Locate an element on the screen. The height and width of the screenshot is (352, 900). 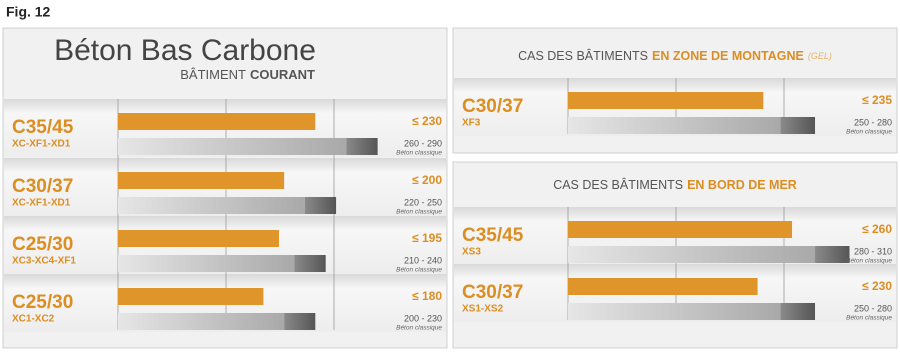
class-label: XC3-XC4-XF1 is located at coordinates (44, 261).